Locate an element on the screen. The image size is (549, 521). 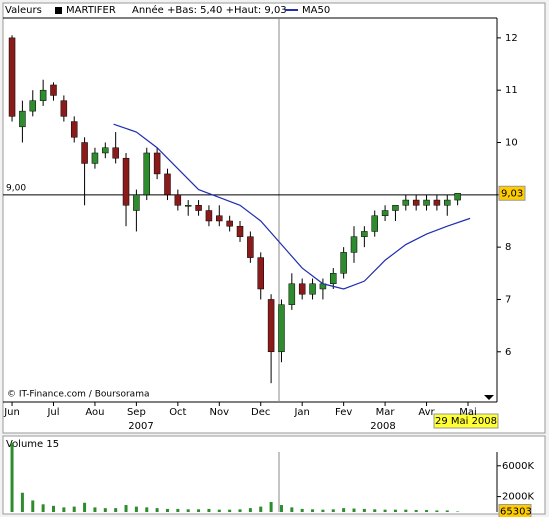
x-tick-label: Fev is located at coordinates (343, 412).